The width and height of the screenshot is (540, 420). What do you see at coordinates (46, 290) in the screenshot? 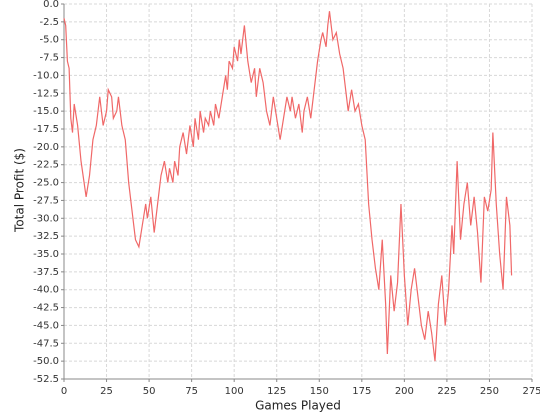
I see `y-tick-label: -40.0` at bounding box center [46, 290].